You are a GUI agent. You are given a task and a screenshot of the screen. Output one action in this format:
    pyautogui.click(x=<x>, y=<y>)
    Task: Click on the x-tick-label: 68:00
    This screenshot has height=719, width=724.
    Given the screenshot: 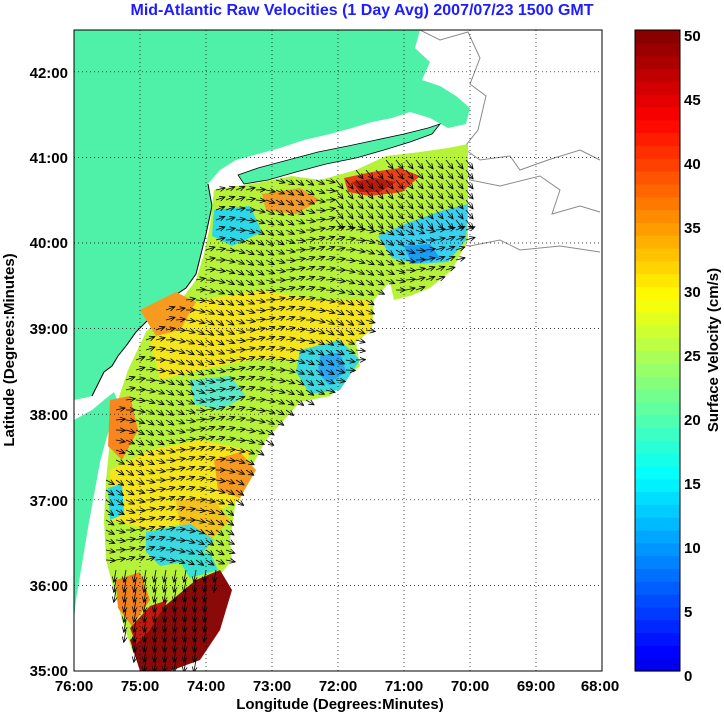 What is the action you would take?
    pyautogui.click(x=600, y=686)
    